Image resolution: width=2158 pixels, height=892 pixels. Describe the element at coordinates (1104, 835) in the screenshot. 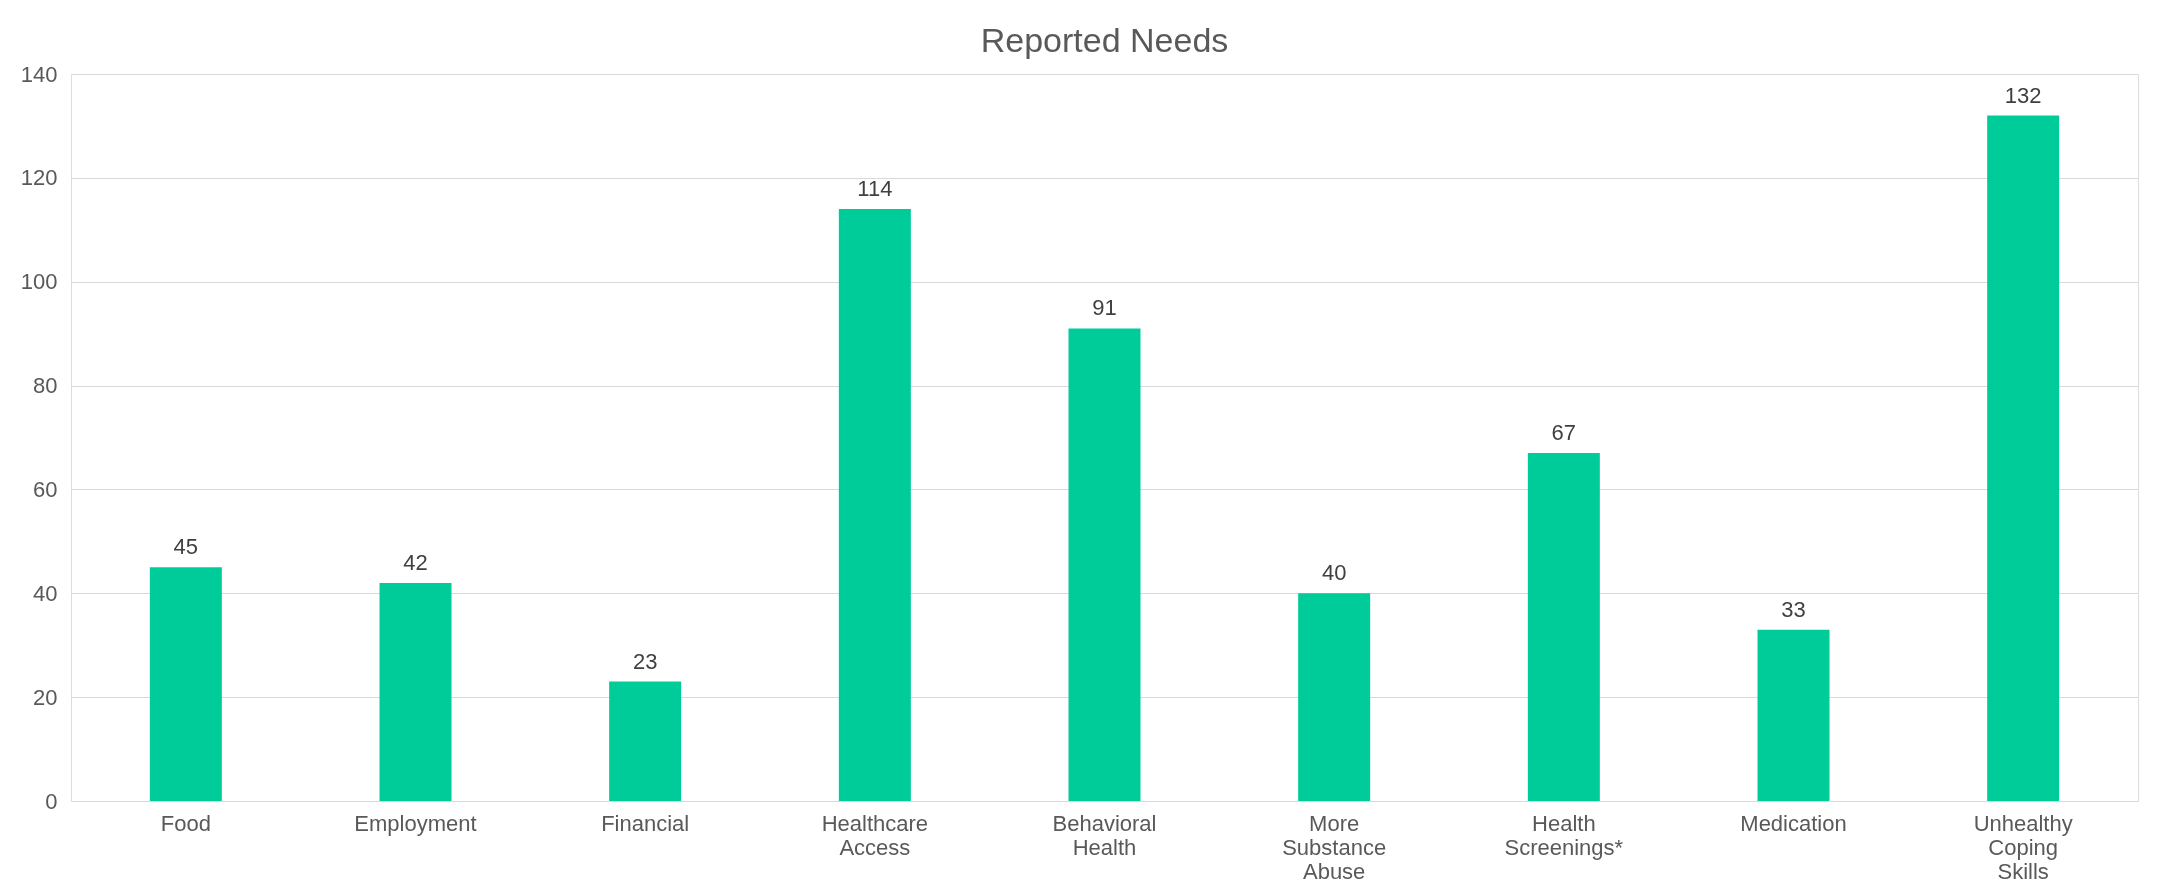

I see `x-tick-label: Behavioral Health` at that location.